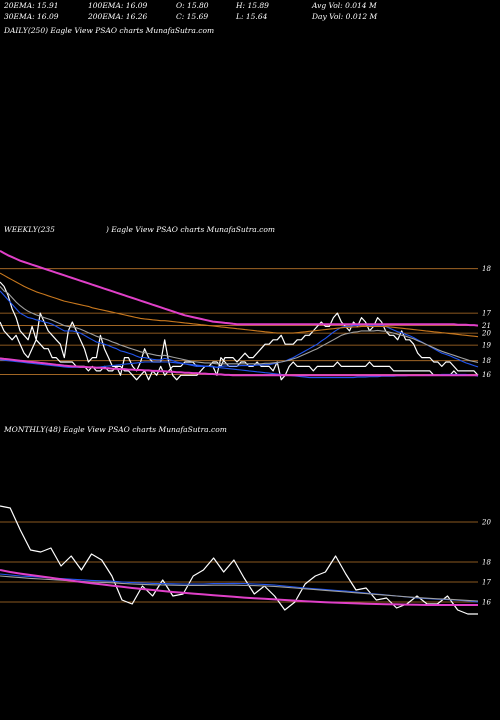  I want to click on avg-vol-readout: Avg Vol: 0.014 M, so click(344, 5).